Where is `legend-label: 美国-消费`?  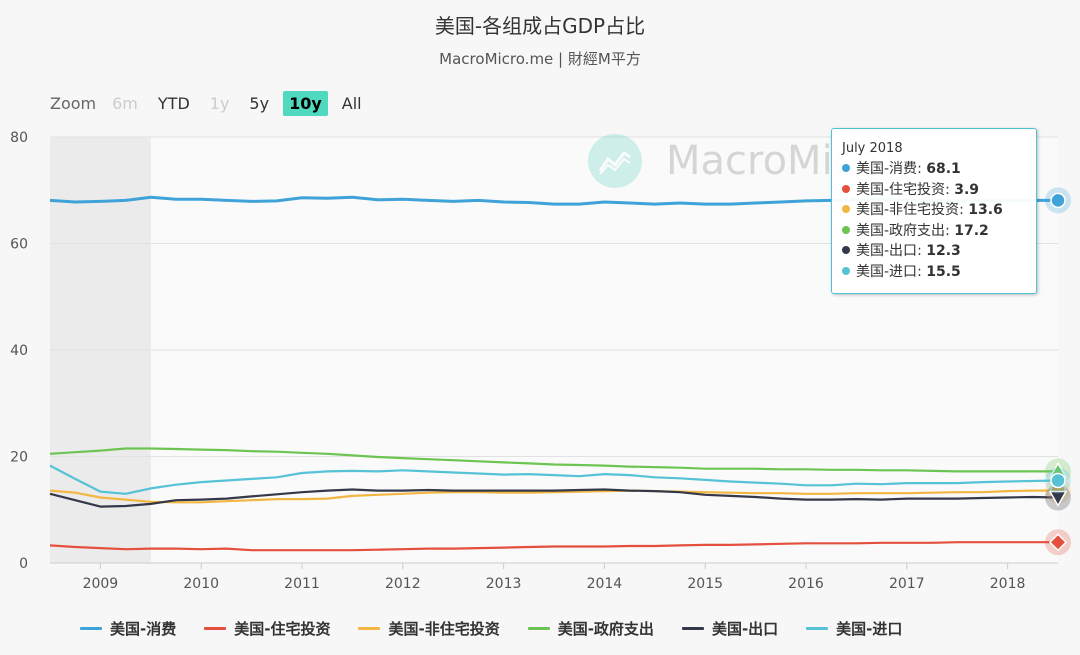 legend-label: 美国-消费 is located at coordinates (143, 629).